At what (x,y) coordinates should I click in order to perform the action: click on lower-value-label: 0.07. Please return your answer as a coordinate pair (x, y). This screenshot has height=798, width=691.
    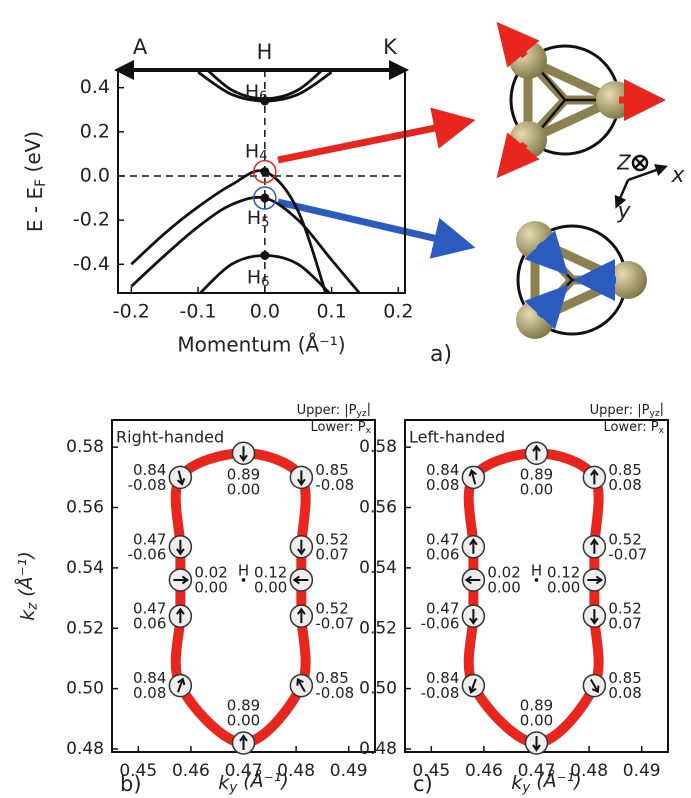
    Looking at the image, I should click on (624, 624).